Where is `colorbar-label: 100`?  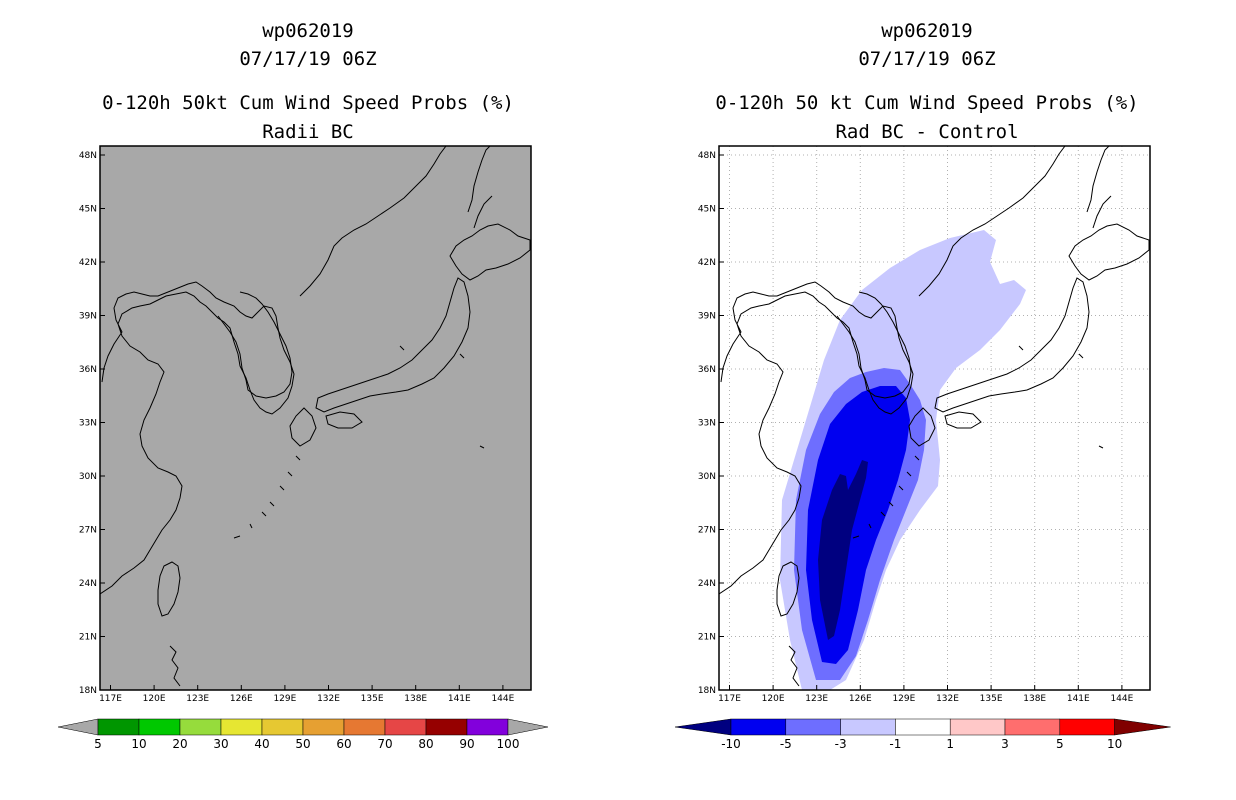 colorbar-label: 100 is located at coordinates (508, 744).